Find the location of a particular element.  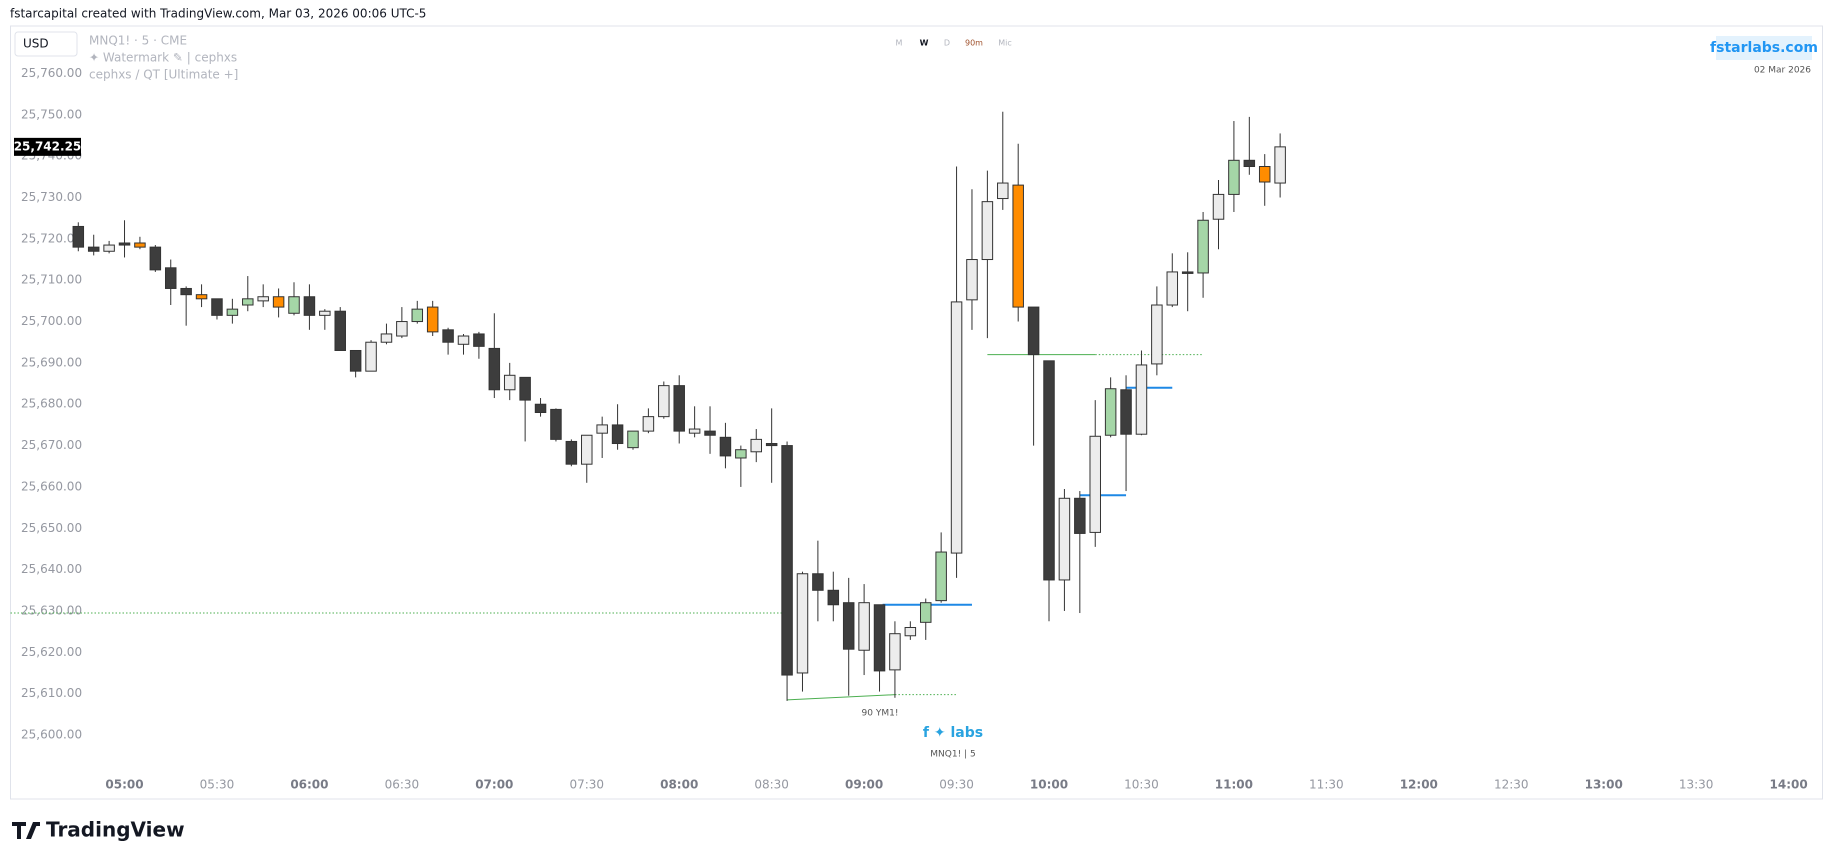

footer-logo: TradingView is located at coordinates (115, 830).